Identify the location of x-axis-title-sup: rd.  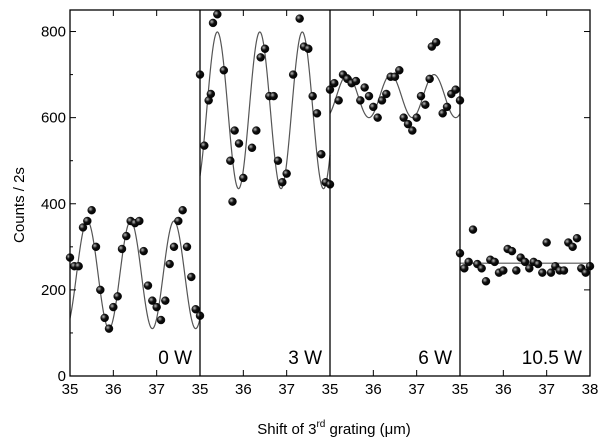
(320, 424).